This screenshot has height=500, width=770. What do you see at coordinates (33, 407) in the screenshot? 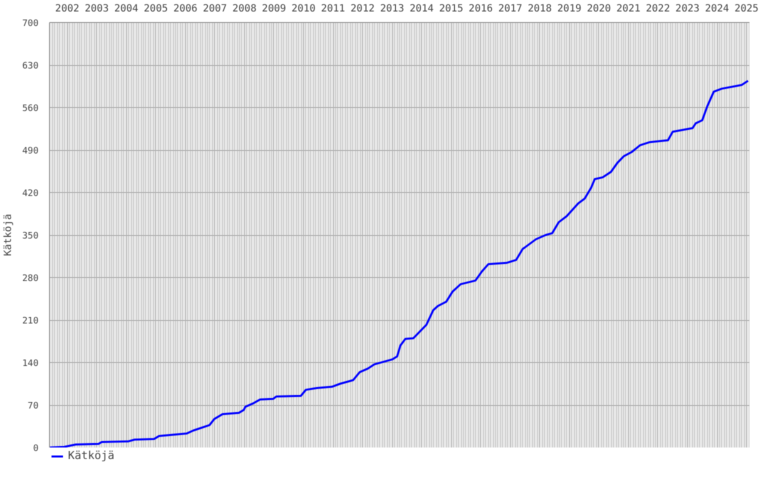
I see `y-tick-label: 70` at bounding box center [33, 407].